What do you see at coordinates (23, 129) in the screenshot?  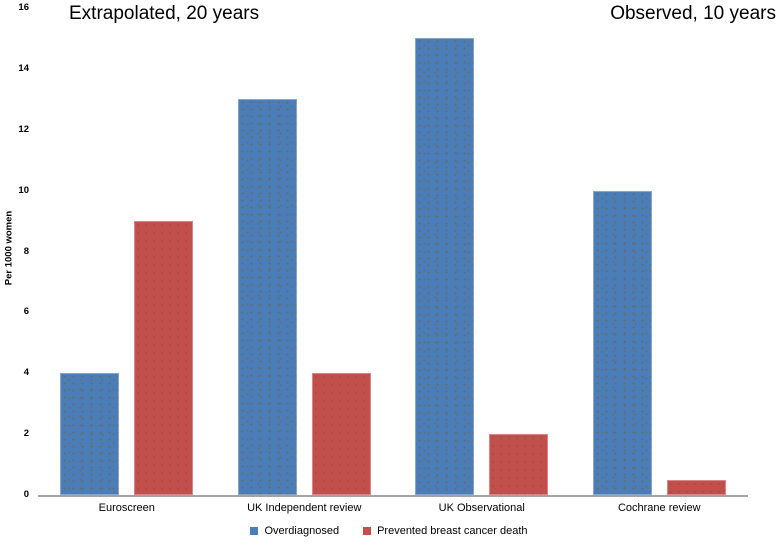 I see `y-tick-label-12: 12` at bounding box center [23, 129].